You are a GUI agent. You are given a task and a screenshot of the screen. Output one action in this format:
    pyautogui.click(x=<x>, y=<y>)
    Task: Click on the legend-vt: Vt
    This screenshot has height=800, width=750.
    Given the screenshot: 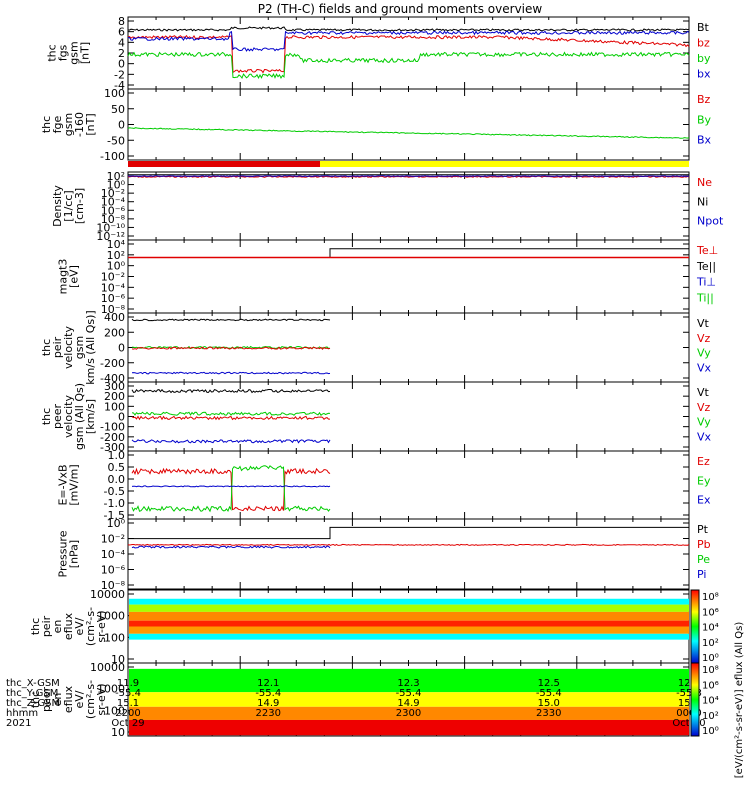 What is the action you would take?
    pyautogui.click(x=703, y=392)
    